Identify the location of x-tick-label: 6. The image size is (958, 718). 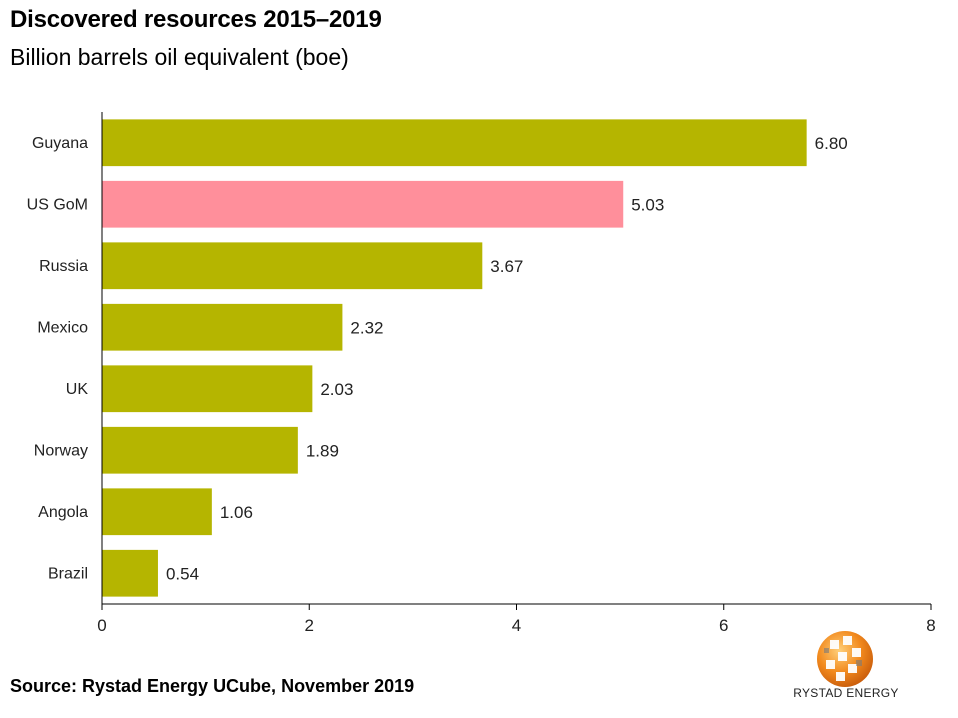
(723, 625).